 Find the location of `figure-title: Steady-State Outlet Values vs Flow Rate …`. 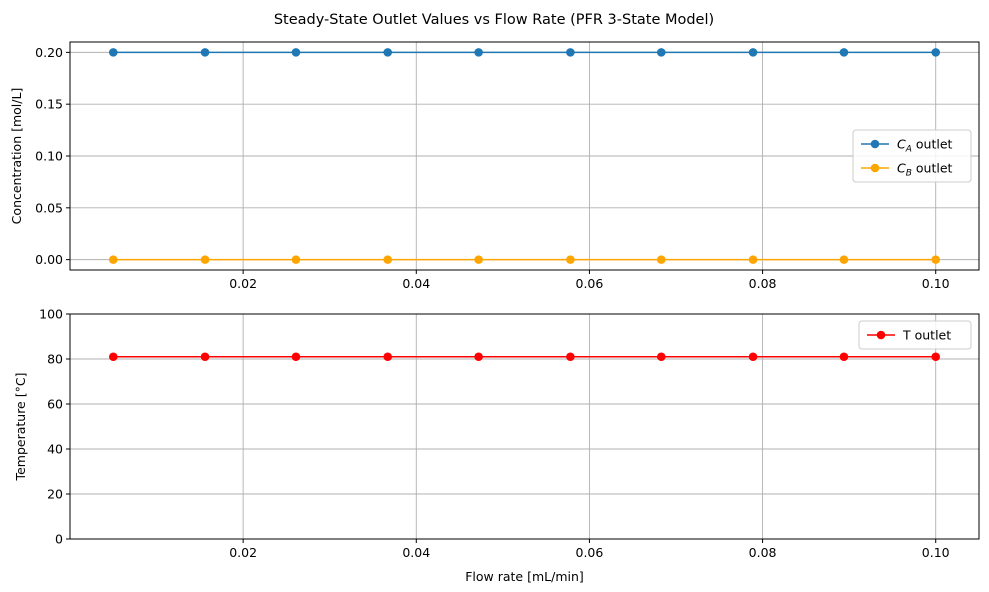

figure-title: Steady-State Outlet Values vs Flow Rate … is located at coordinates (494, 20).